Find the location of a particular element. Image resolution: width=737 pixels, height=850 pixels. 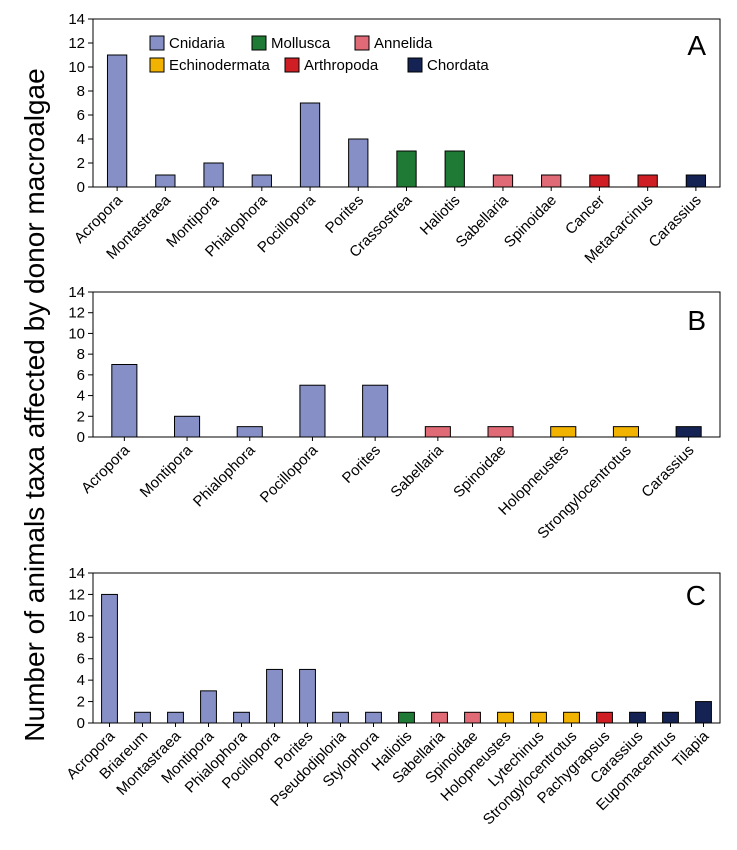

legend-label: Mollusca is located at coordinates (301, 43).